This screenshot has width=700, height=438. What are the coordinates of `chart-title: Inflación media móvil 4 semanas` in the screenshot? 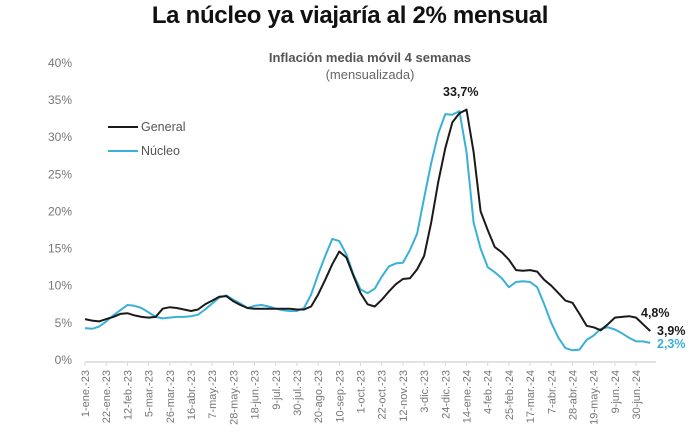 It's located at (370, 57).